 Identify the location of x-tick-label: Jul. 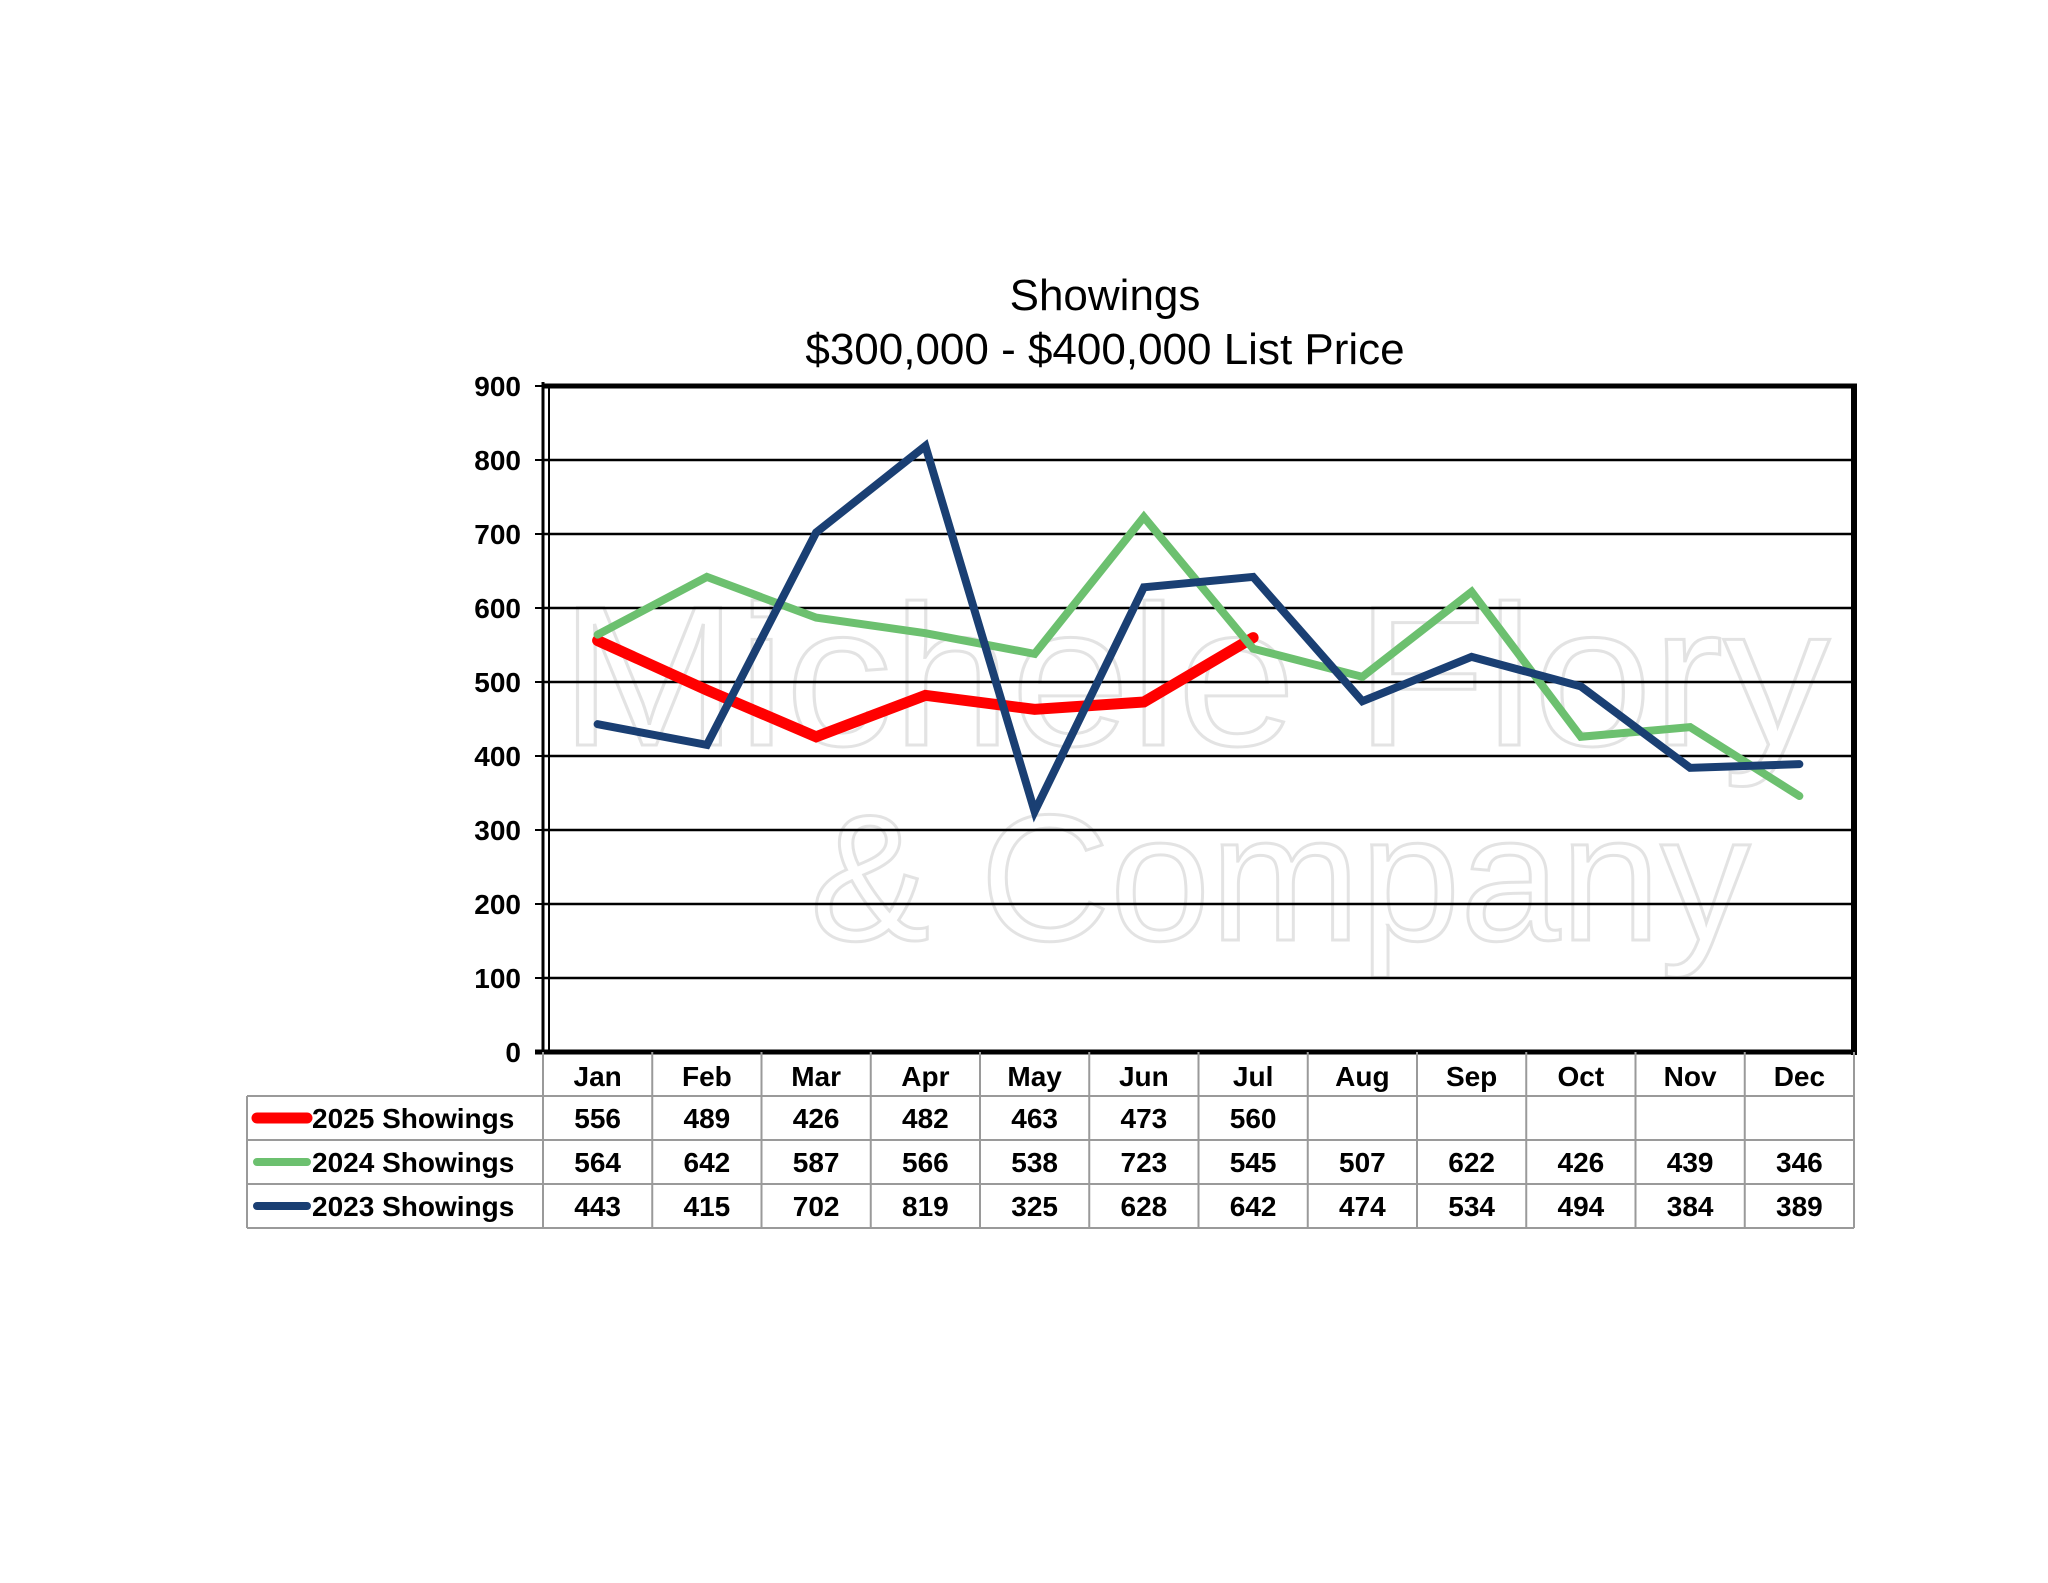
(1253, 1076).